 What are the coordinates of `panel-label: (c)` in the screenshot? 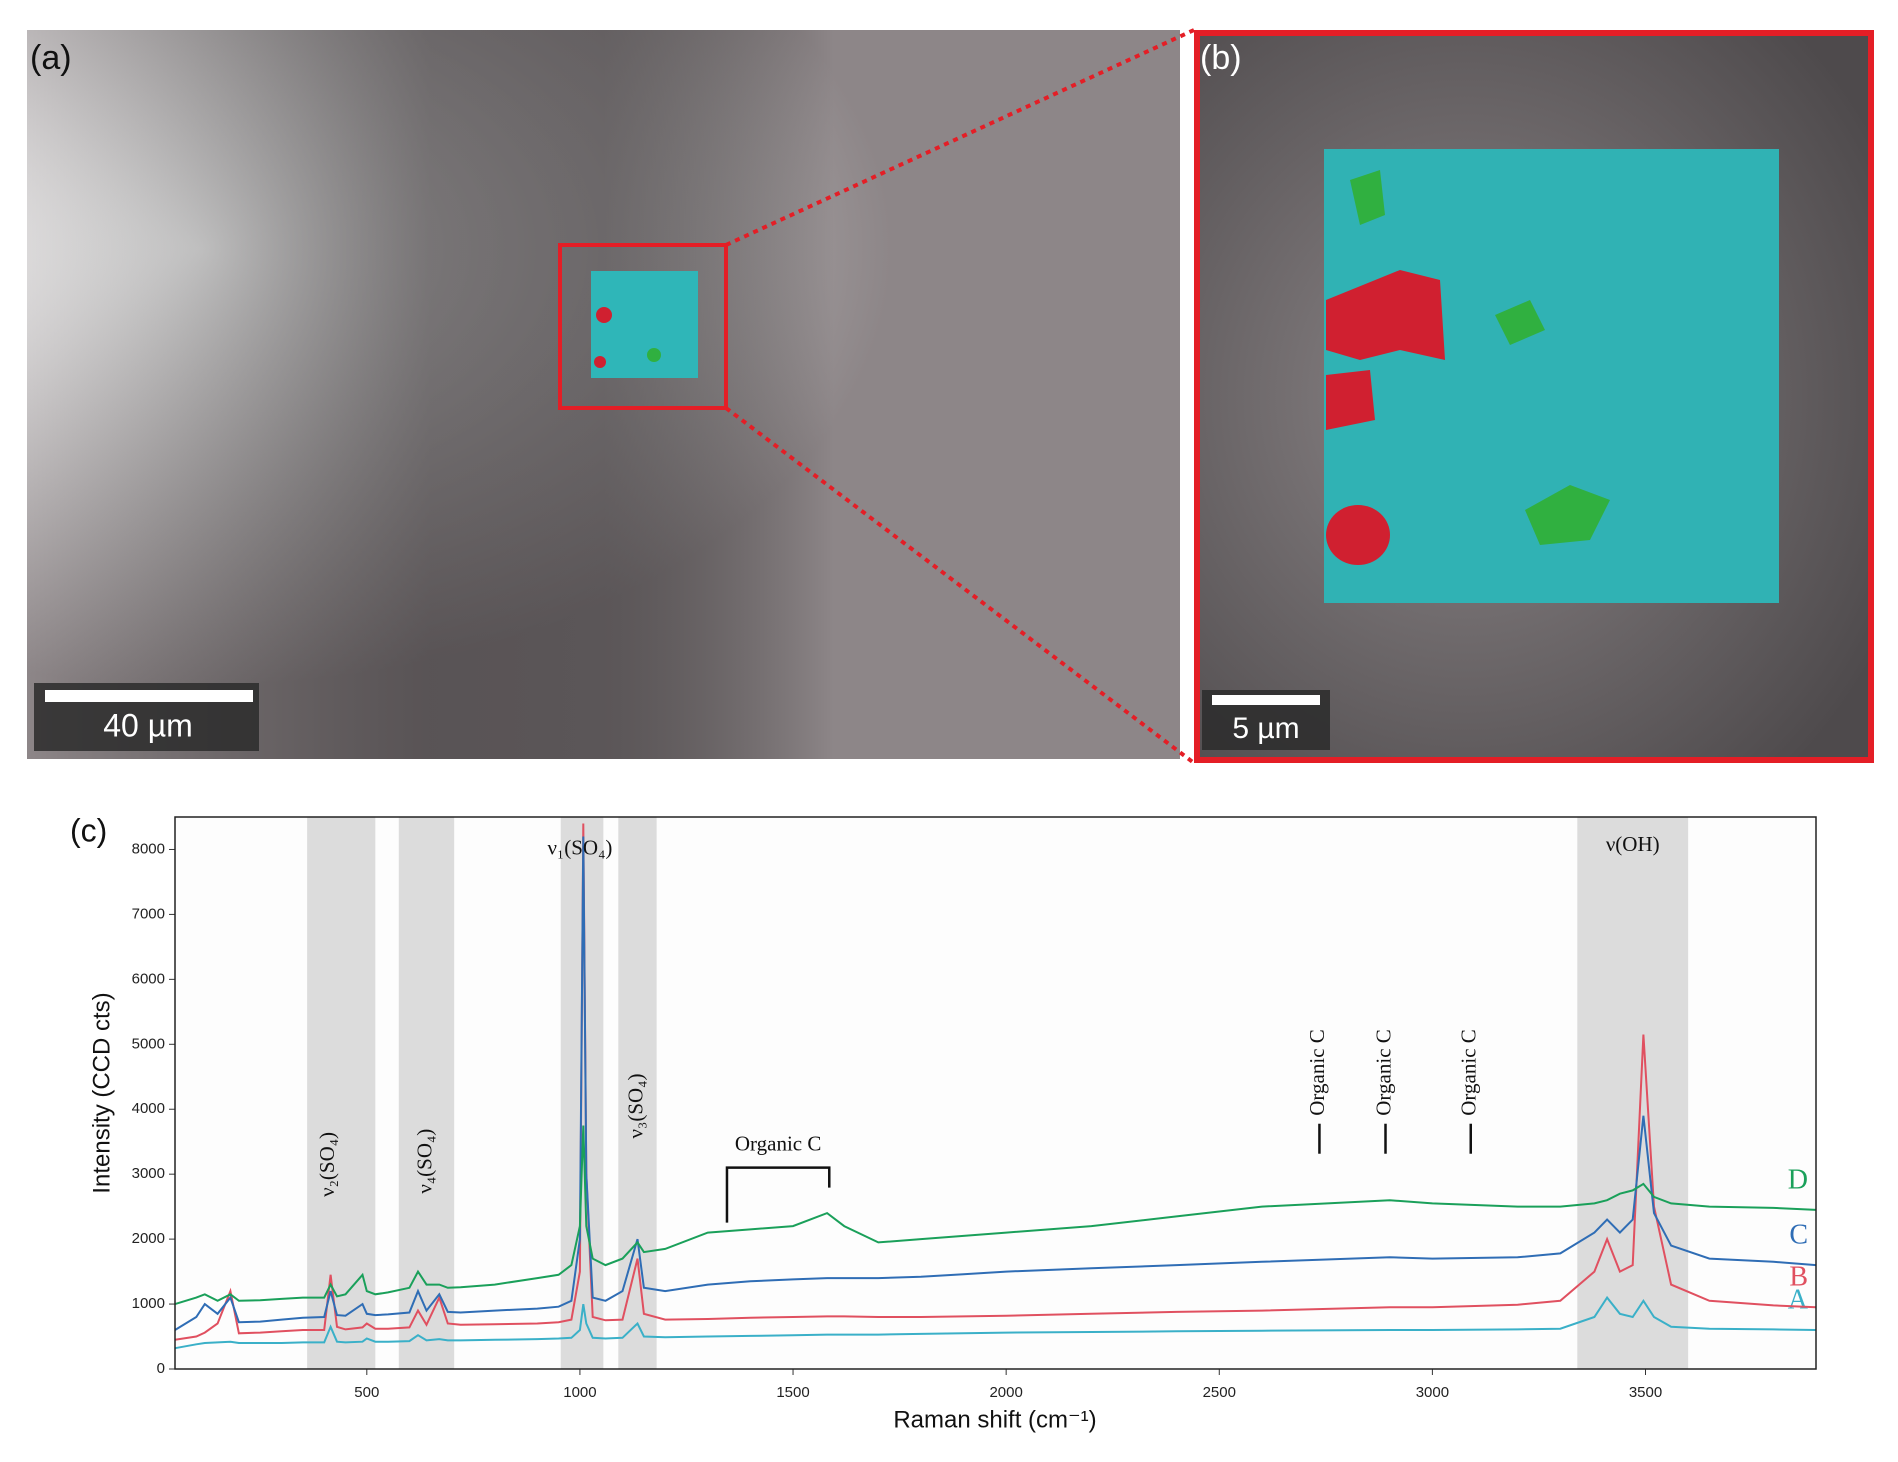 It's located at (88, 830).